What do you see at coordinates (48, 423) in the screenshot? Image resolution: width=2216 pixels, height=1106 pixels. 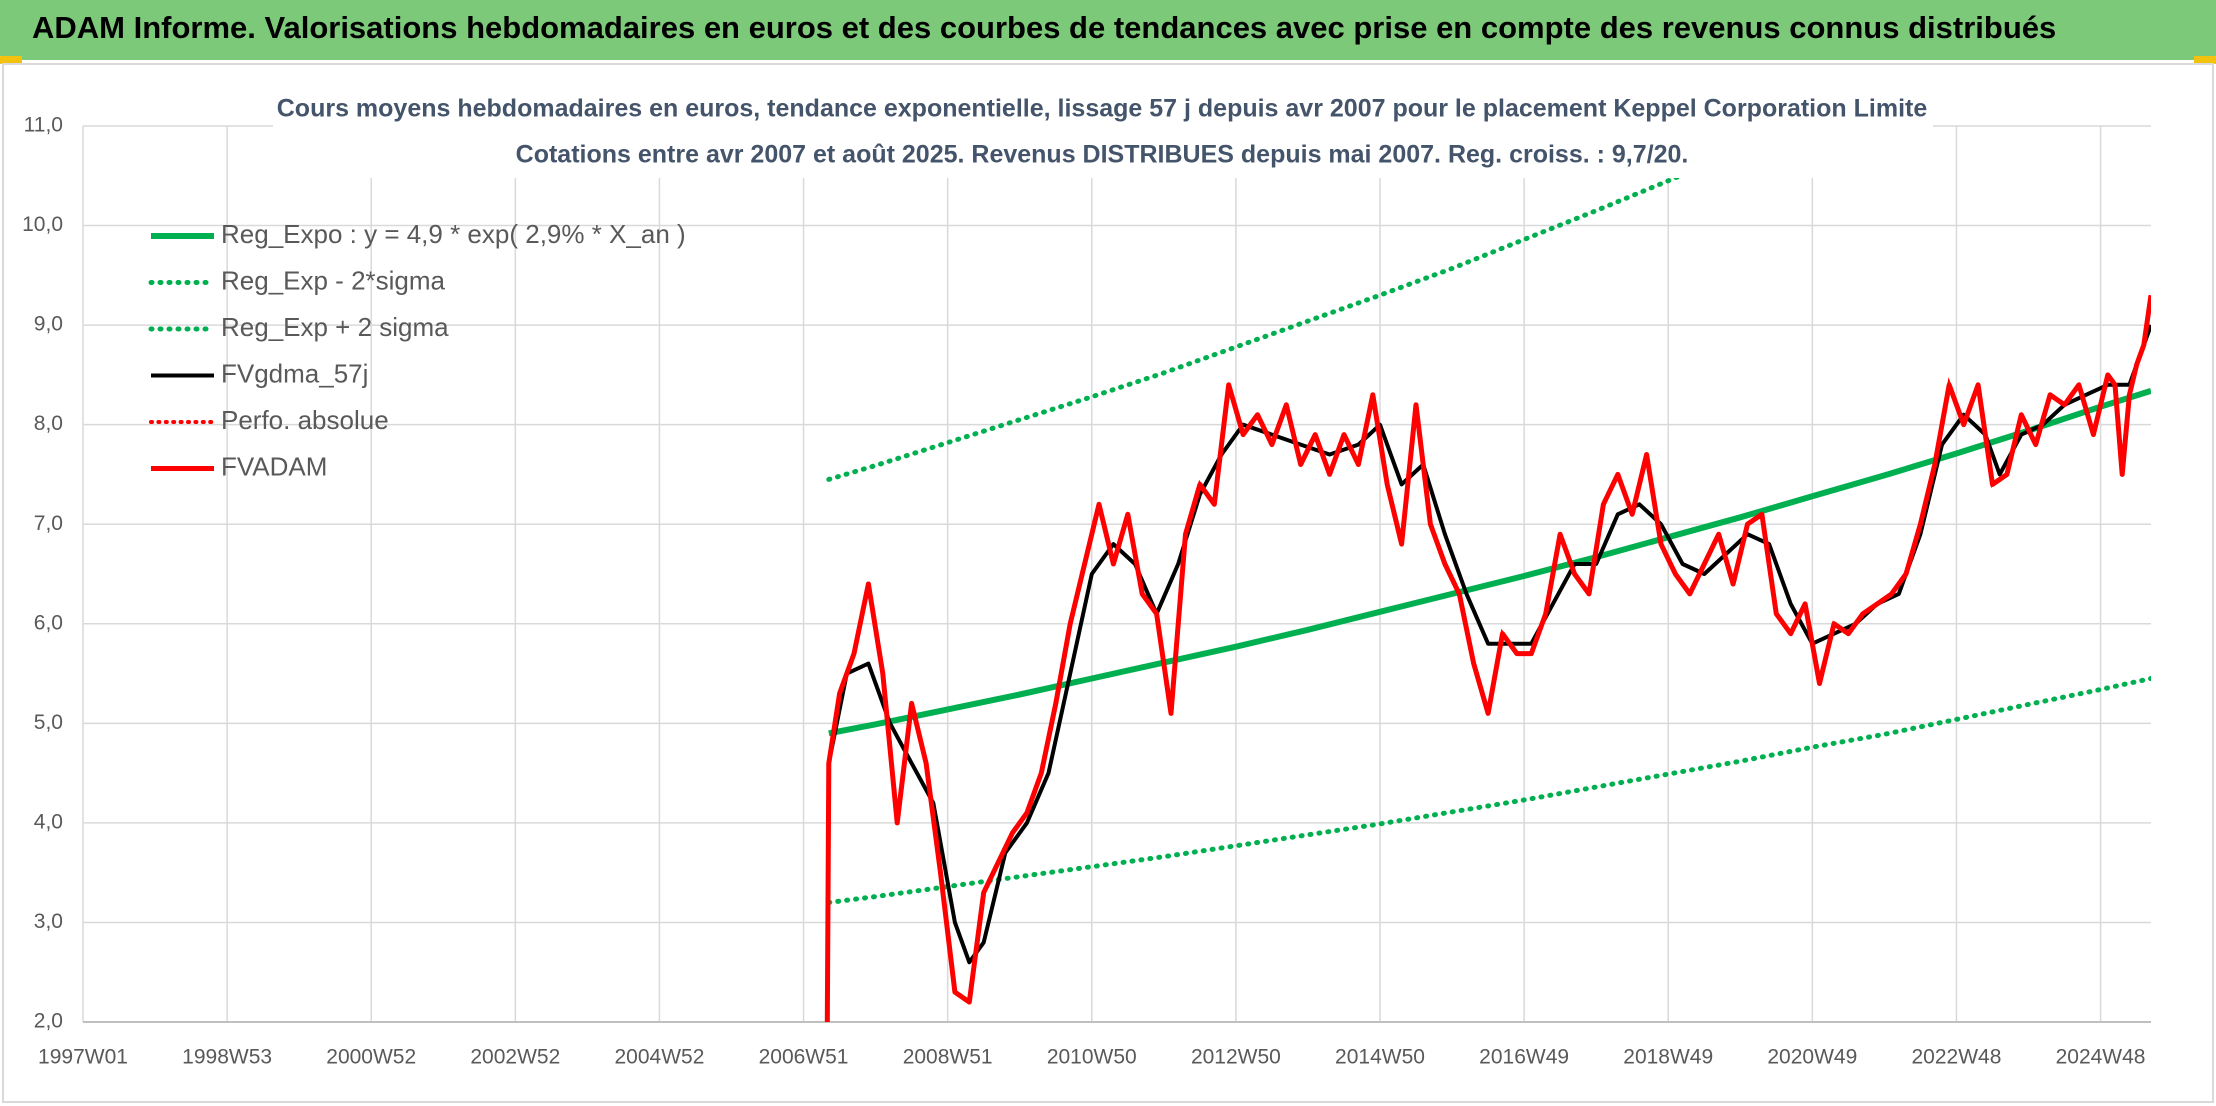 I see `y-tick-label: 8,0` at bounding box center [48, 423].